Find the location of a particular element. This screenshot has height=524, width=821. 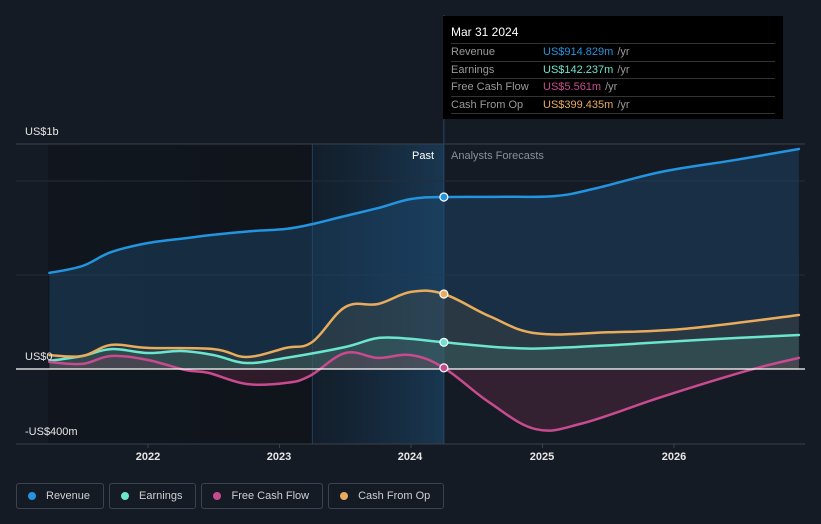

marker-earnings is located at coordinates (444, 342).